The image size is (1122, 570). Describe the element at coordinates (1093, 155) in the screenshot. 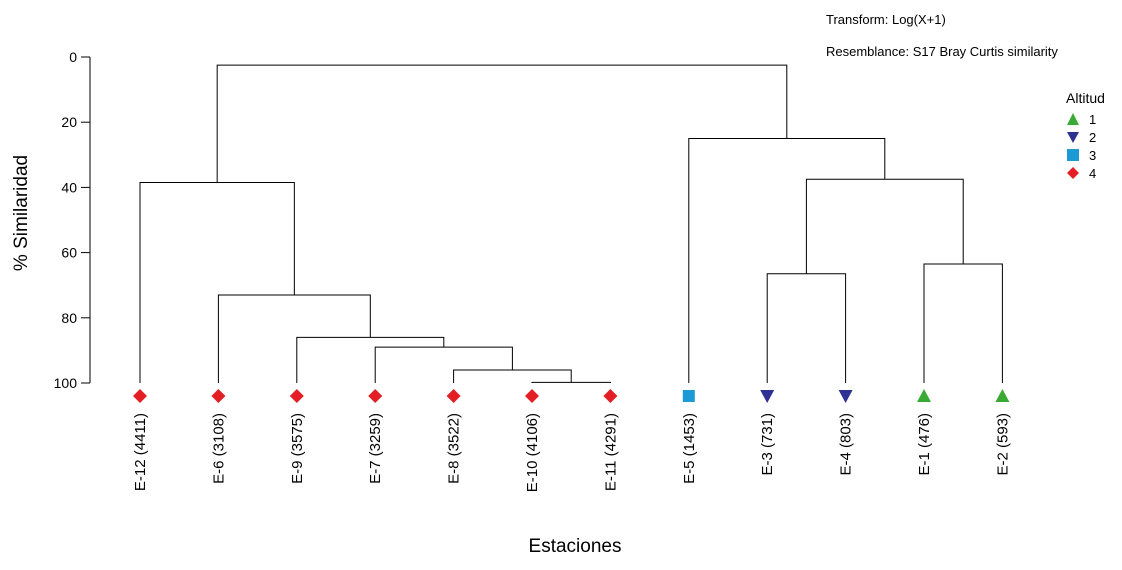

I see `legend-item-label: 3` at that location.